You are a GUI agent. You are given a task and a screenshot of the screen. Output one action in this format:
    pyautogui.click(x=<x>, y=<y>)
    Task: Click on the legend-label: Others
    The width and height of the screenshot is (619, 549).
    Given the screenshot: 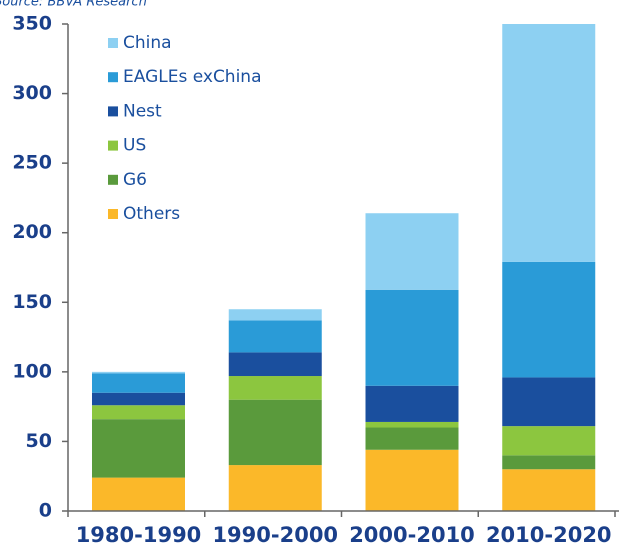 What is the action you would take?
    pyautogui.click(x=151, y=214)
    